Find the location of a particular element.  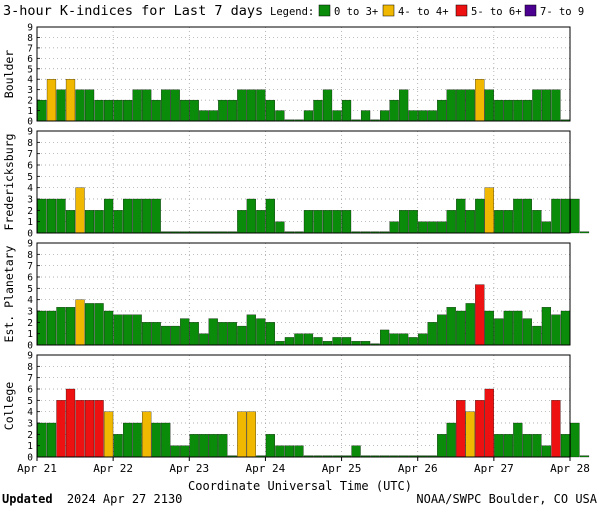

legend-entry: 0 to 3+ is located at coordinates (356, 12).